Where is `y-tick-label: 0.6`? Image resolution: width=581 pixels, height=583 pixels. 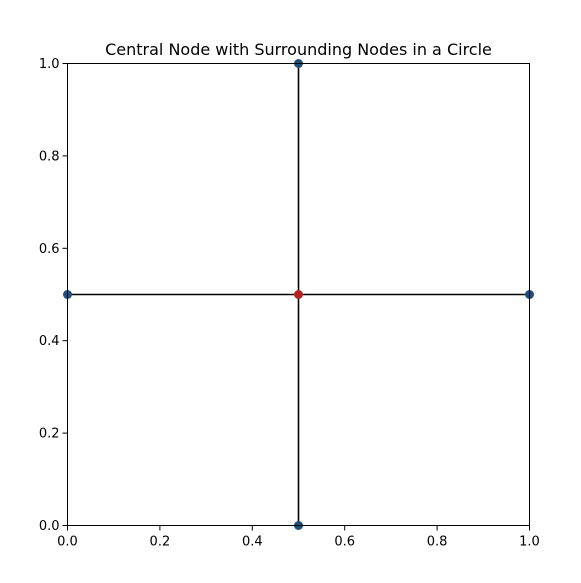
y-tick-label: 0.6 is located at coordinates (49, 249).